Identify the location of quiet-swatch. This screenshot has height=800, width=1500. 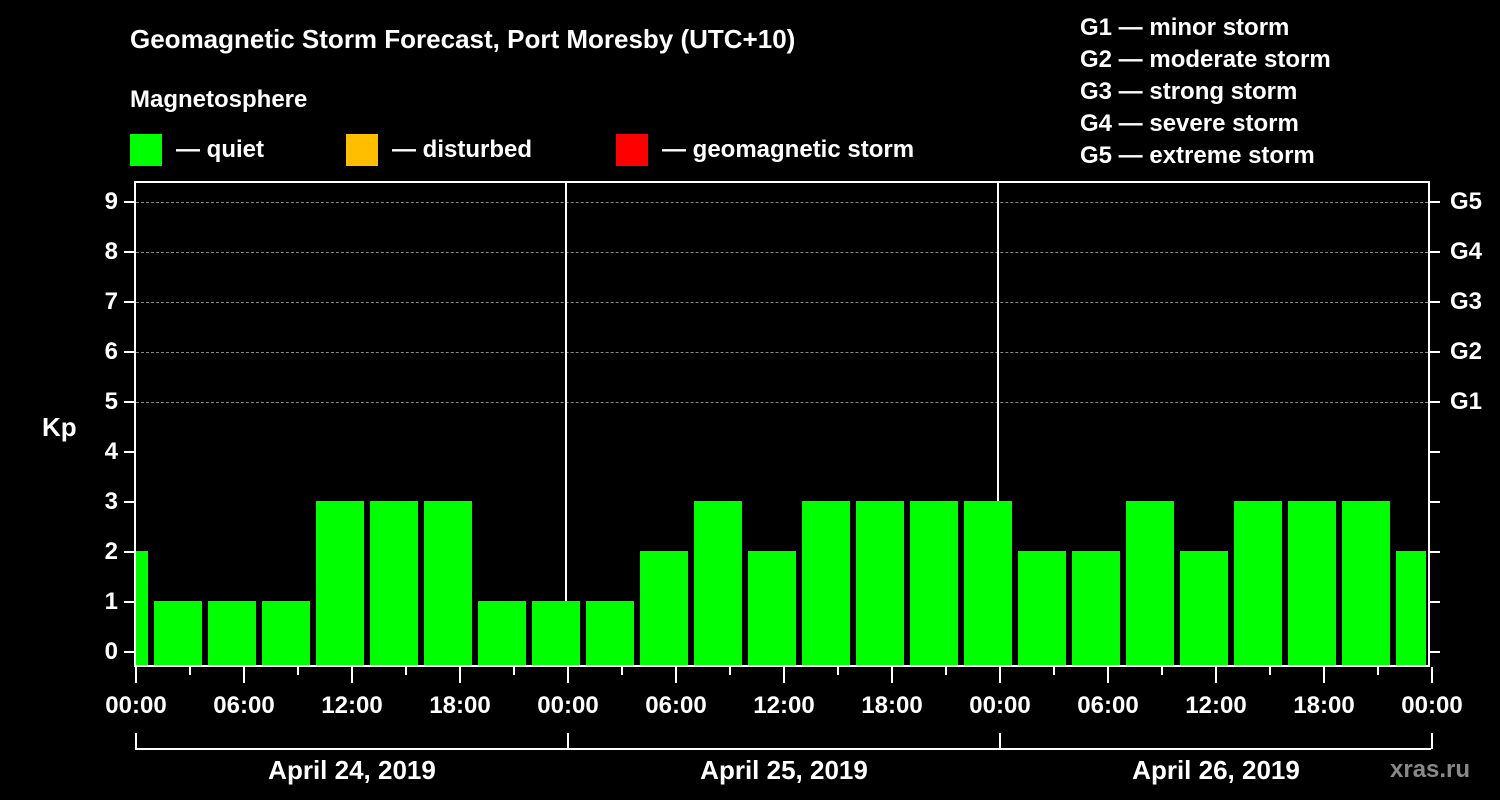
(146, 150).